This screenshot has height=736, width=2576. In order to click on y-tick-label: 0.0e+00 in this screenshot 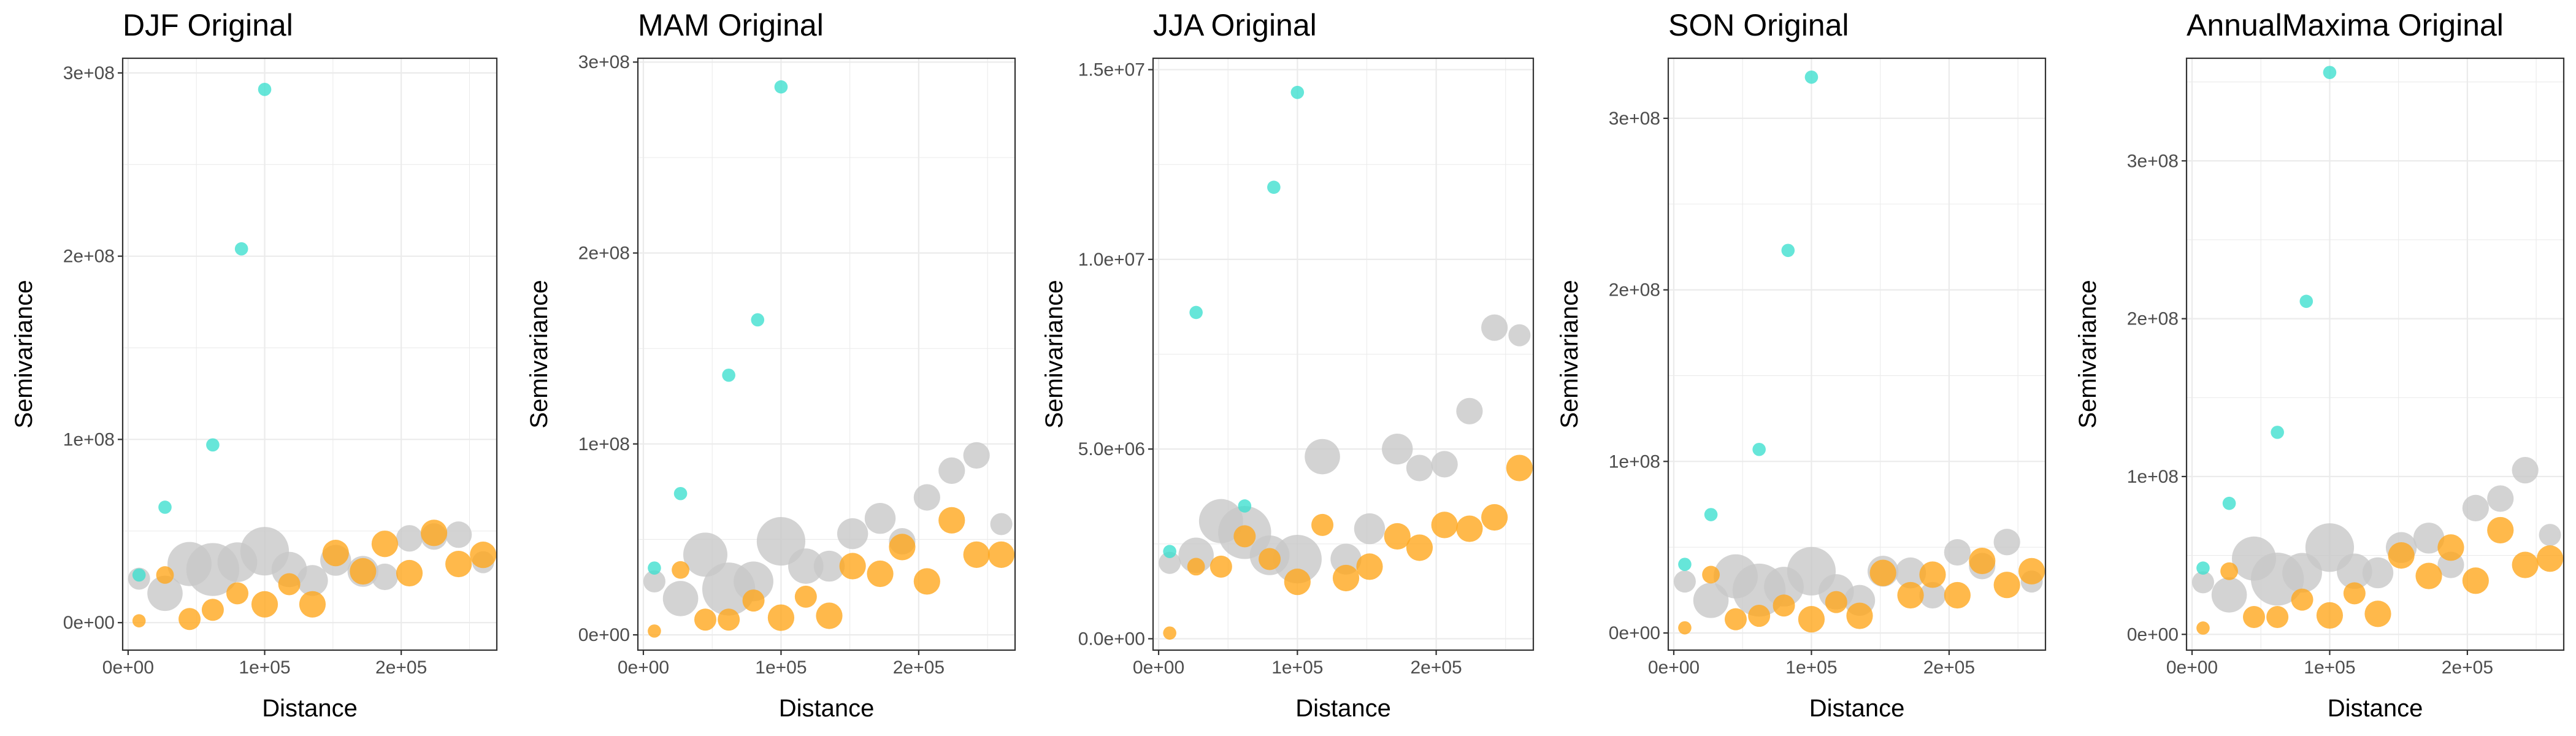, I will do `click(1111, 639)`.